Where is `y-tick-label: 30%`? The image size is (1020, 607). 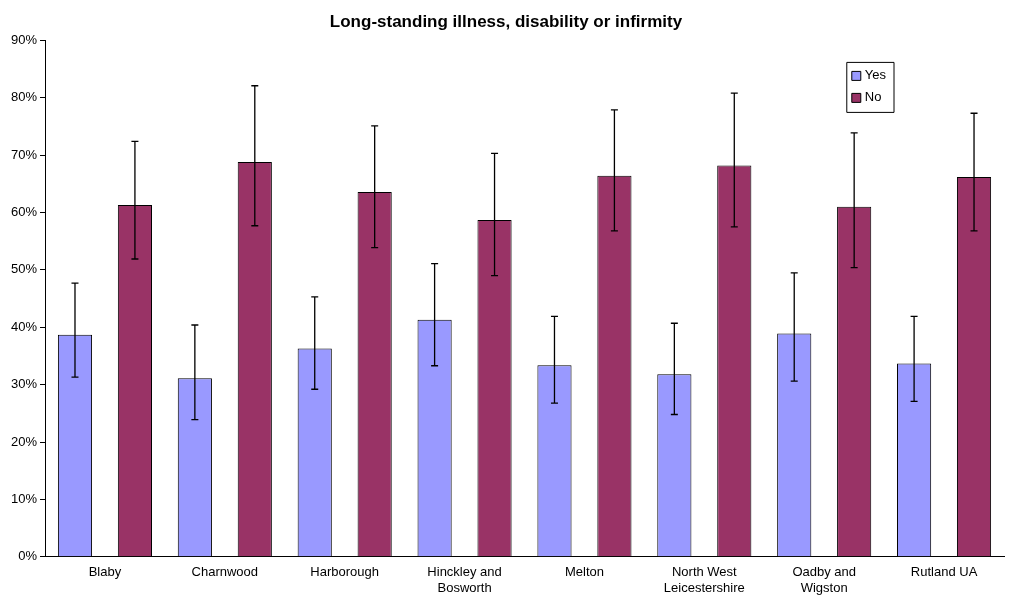 y-tick-label: 30% is located at coordinates (24, 384).